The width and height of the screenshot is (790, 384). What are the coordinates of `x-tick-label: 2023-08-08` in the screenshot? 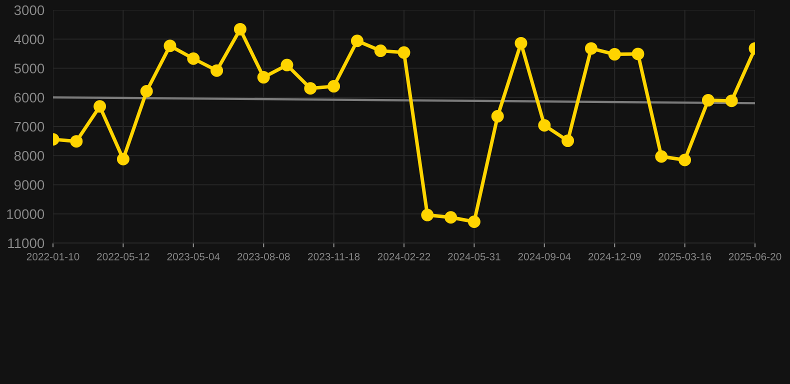 It's located at (263, 256).